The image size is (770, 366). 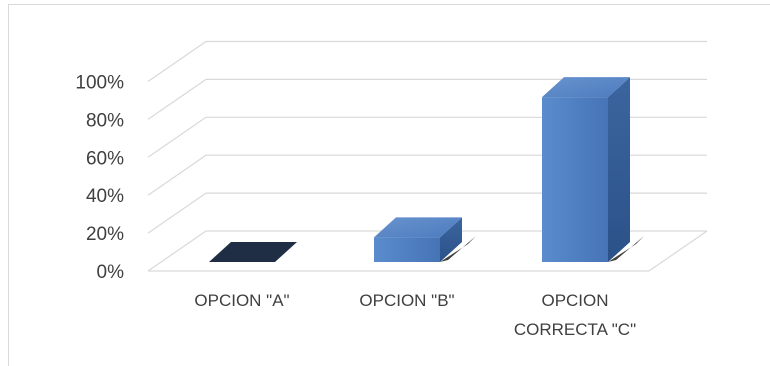 What do you see at coordinates (105, 158) in the screenshot?
I see `y-tick-label: 60%` at bounding box center [105, 158].